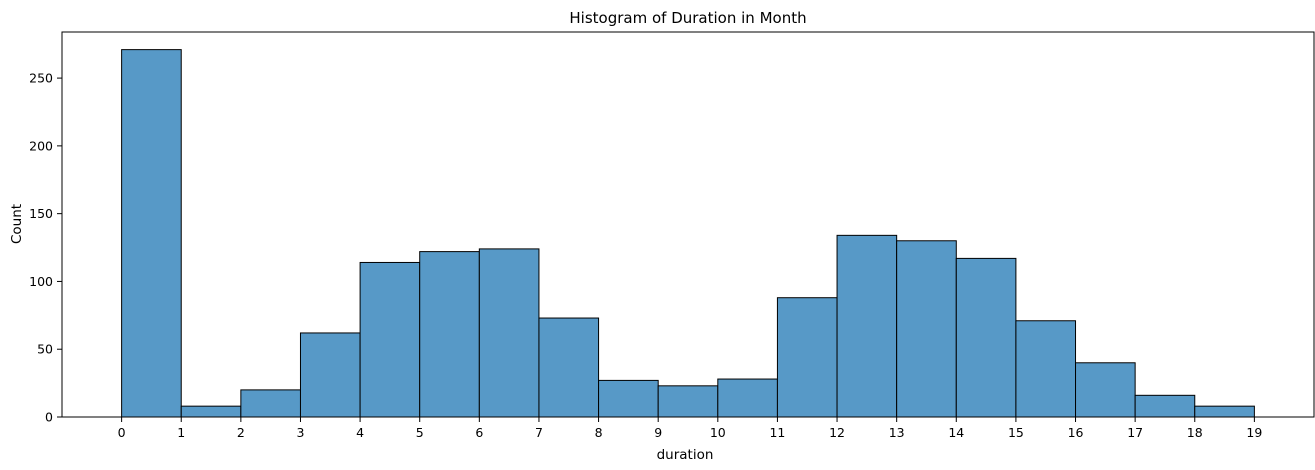  I want to click on x-tick-label: 5, so click(420, 432).